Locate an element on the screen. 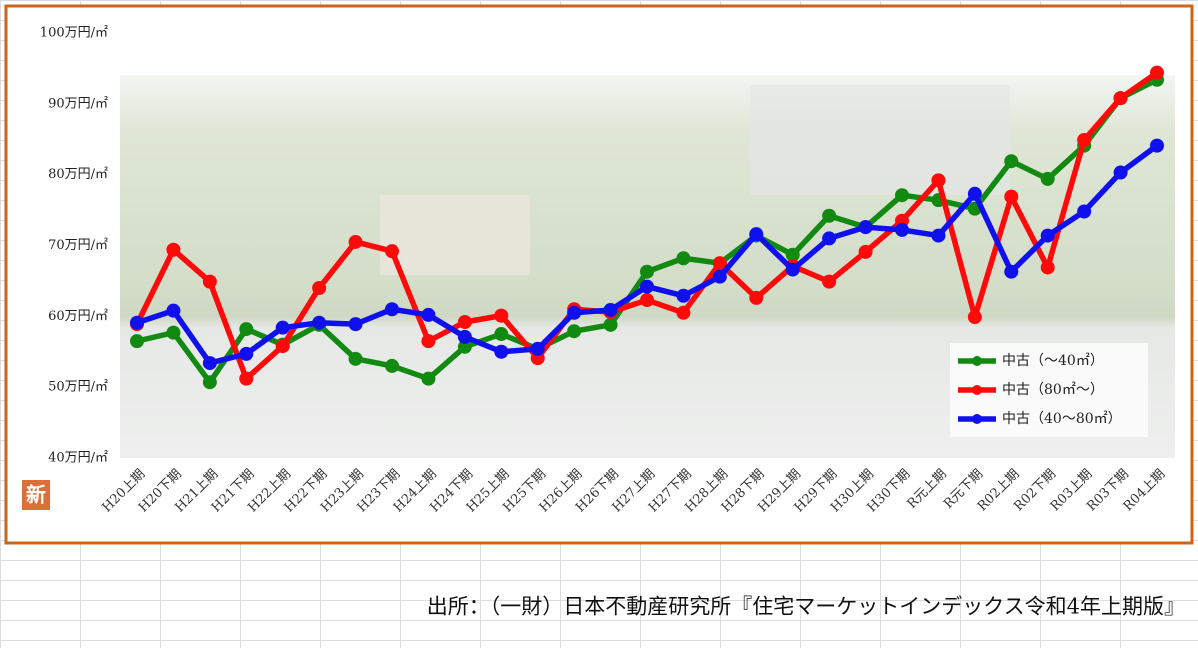  y-tick-label: 90万円/㎡ is located at coordinates (78, 103).